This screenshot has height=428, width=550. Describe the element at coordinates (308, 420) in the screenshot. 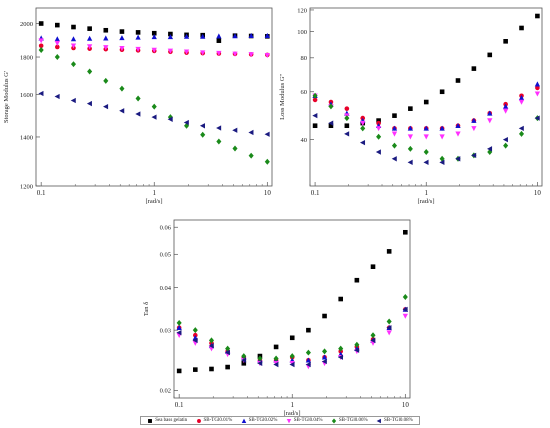

I see `legend-label: SB-TGl0.04%` at that location.